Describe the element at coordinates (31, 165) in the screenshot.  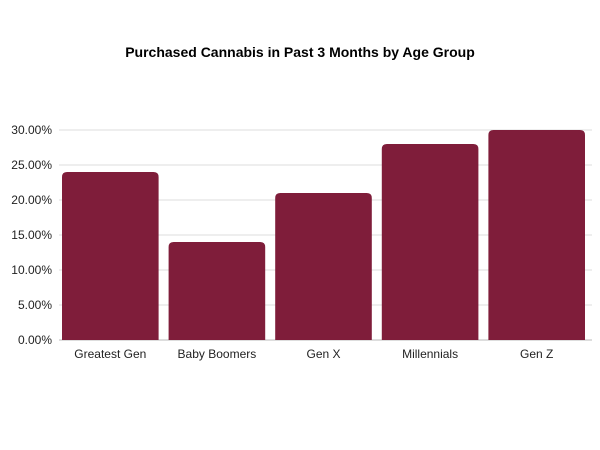
I see `y-tick-label: 25.00%` at that location.